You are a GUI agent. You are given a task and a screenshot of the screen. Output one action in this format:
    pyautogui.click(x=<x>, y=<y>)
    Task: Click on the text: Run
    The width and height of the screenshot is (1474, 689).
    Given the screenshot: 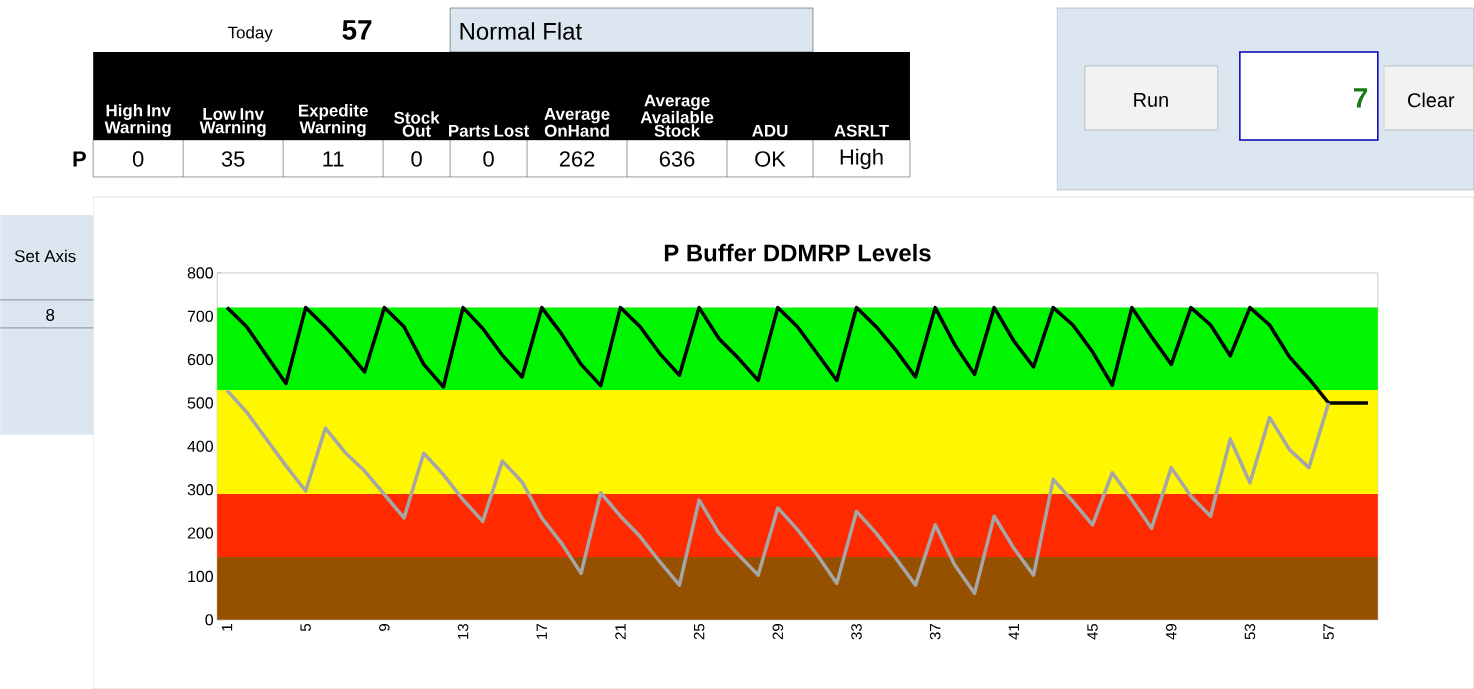 What is the action you would take?
    pyautogui.click(x=1151, y=100)
    